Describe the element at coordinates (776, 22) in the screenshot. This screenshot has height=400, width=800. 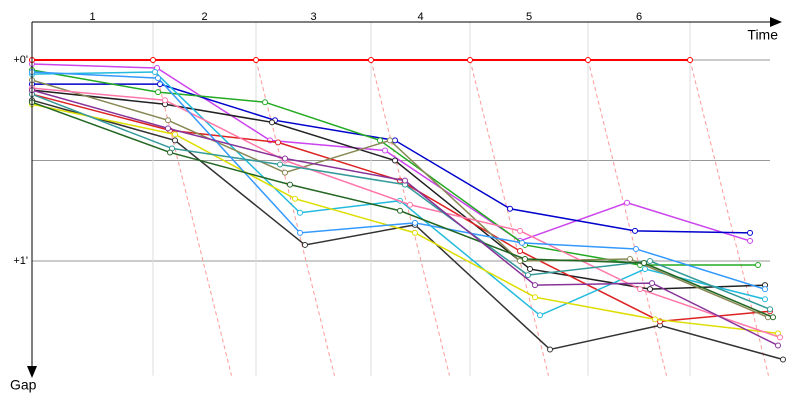
I see `x-axis-arrow` at that location.